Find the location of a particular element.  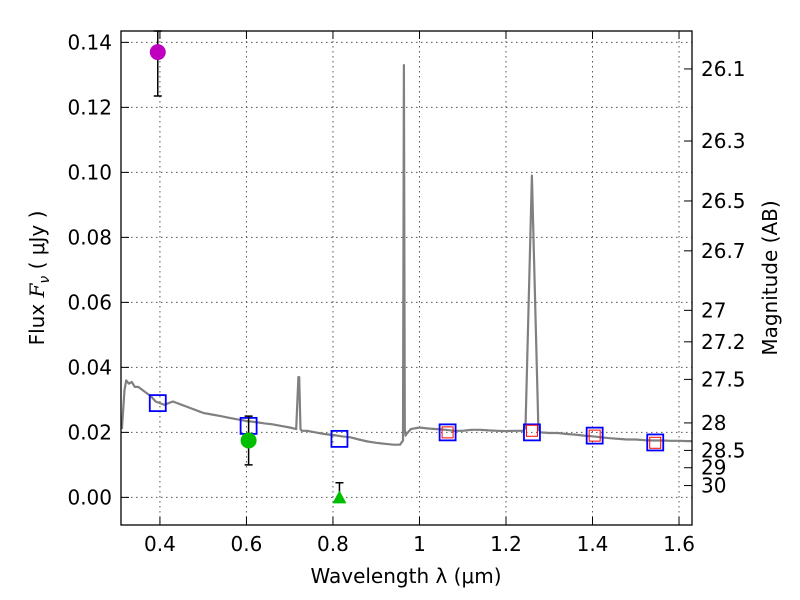

y2-tick-label: 29 is located at coordinates (713, 468).